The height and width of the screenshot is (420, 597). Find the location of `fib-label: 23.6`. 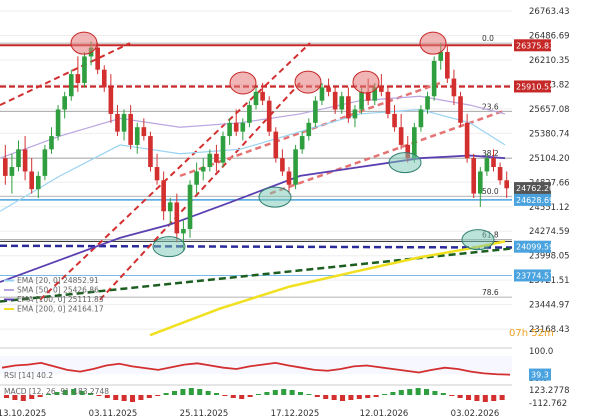

fib-label: 23.6 is located at coordinates (490, 106).